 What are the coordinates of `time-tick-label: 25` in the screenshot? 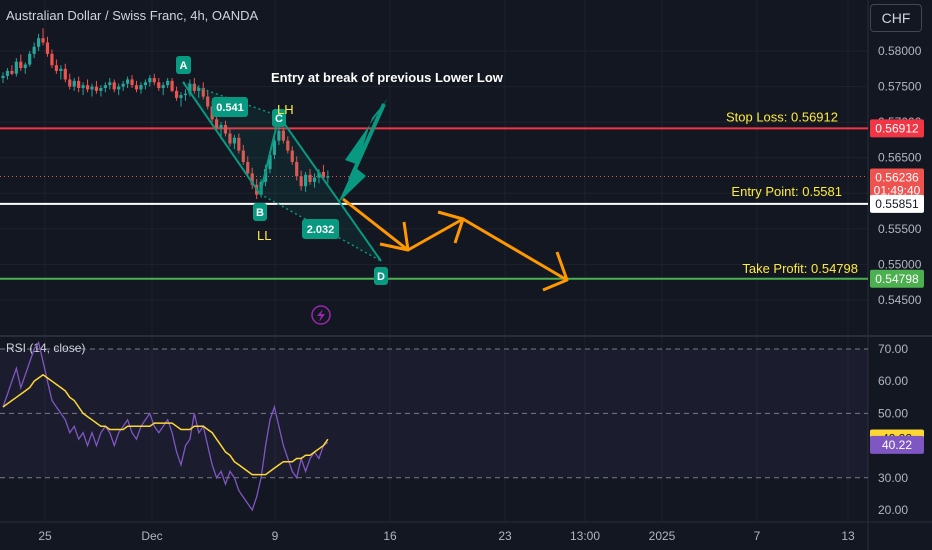 It's located at (45, 536).